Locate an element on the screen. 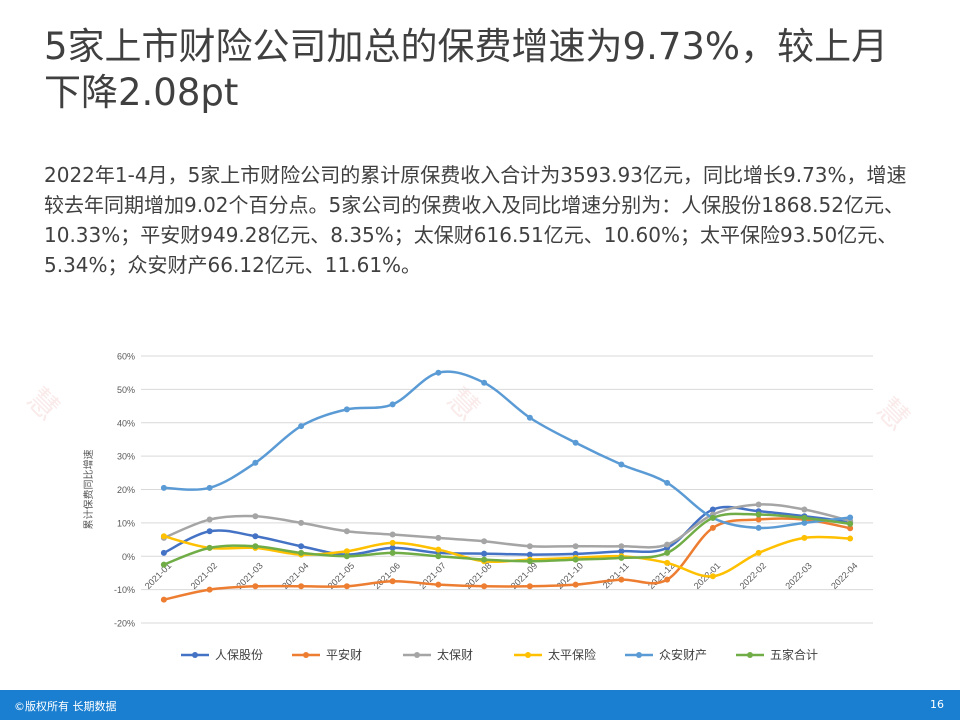  y-tick-label: -10% is located at coordinates (124, 590).